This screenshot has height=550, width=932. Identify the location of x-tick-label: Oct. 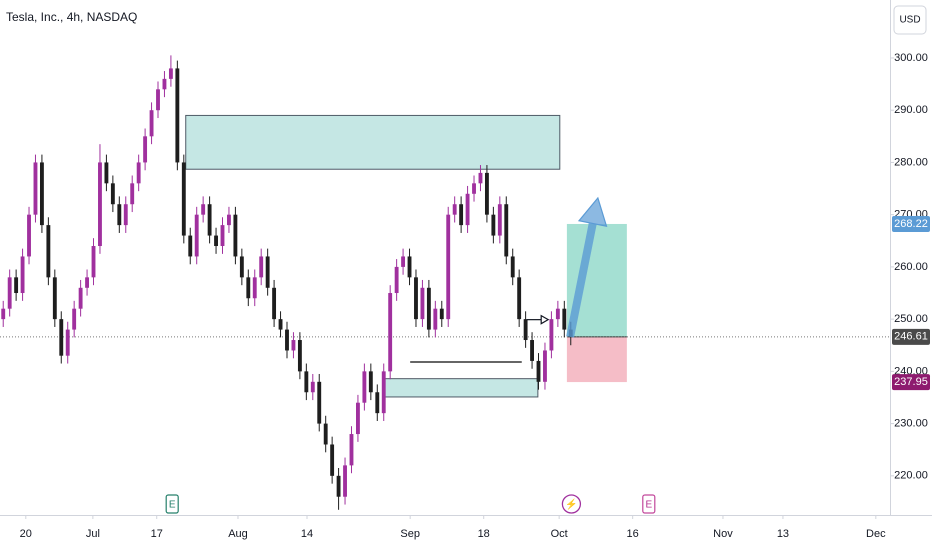
(559, 534).